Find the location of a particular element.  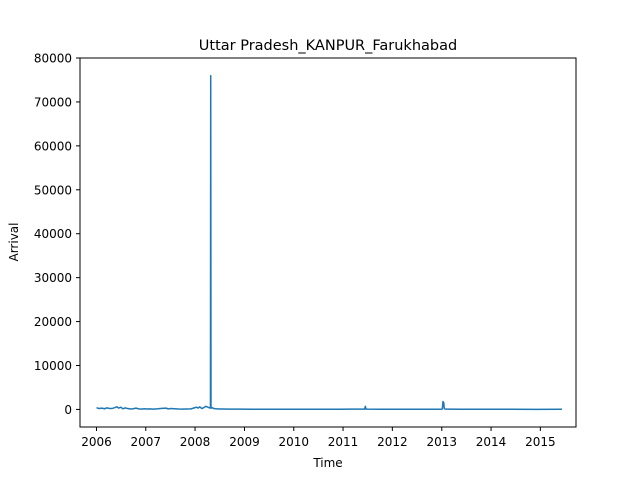

x-tick-label: 2010 is located at coordinates (293, 442).